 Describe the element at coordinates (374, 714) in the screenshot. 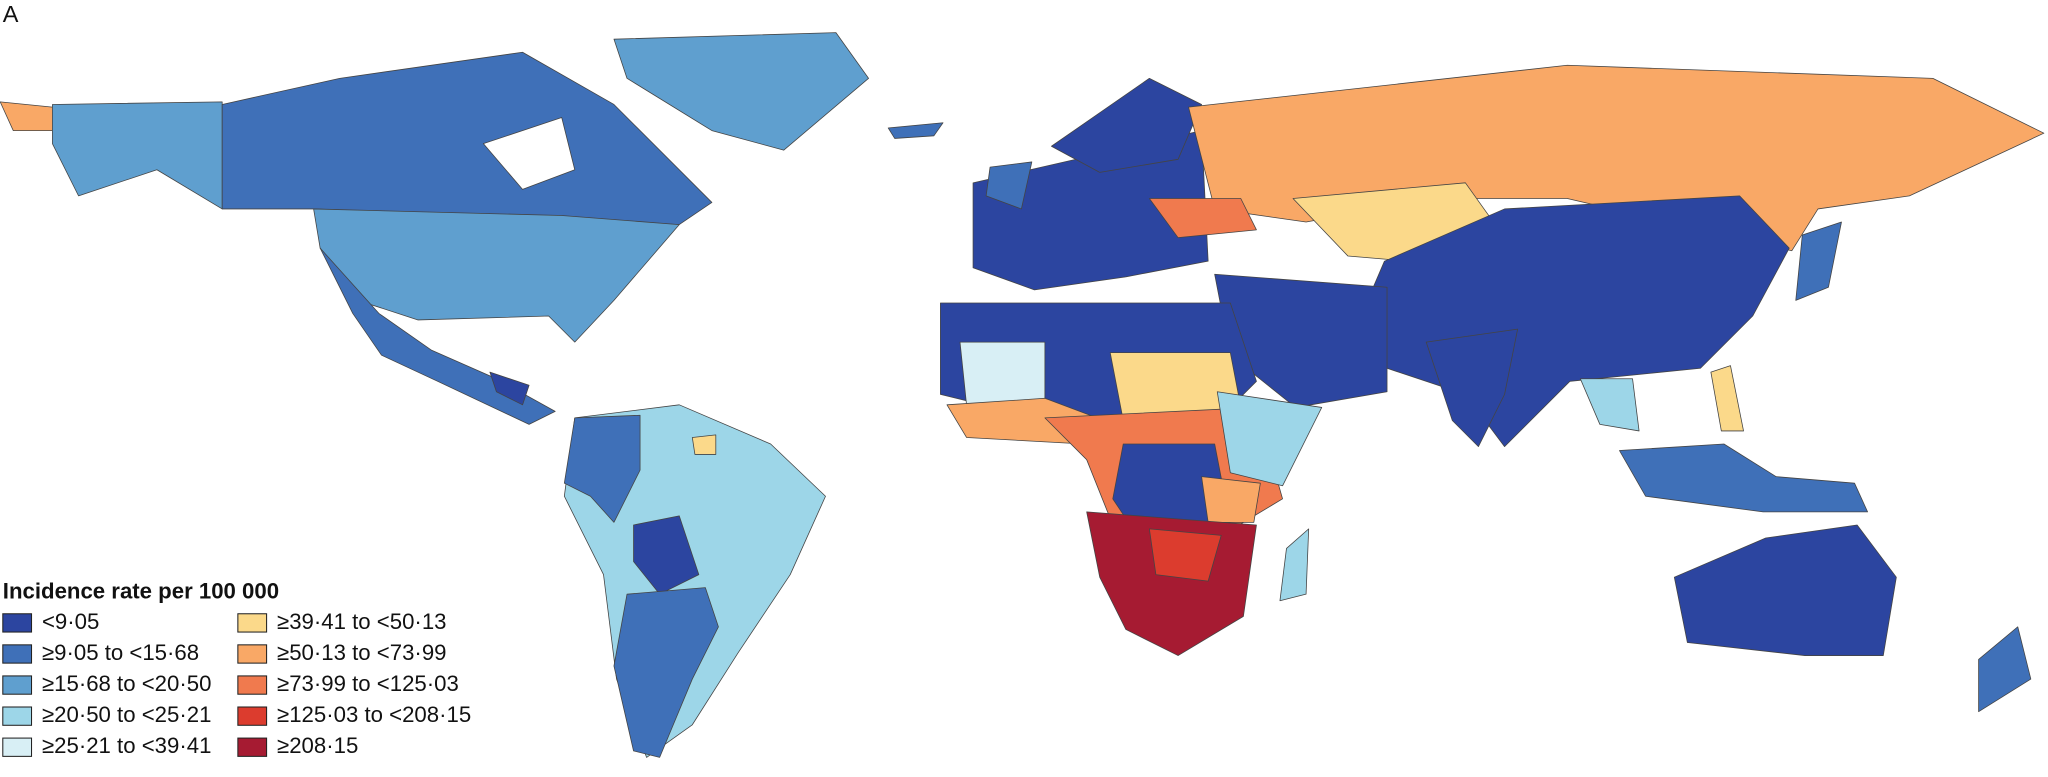

I see `legend-label: ≥125·03 to <208·15` at that location.